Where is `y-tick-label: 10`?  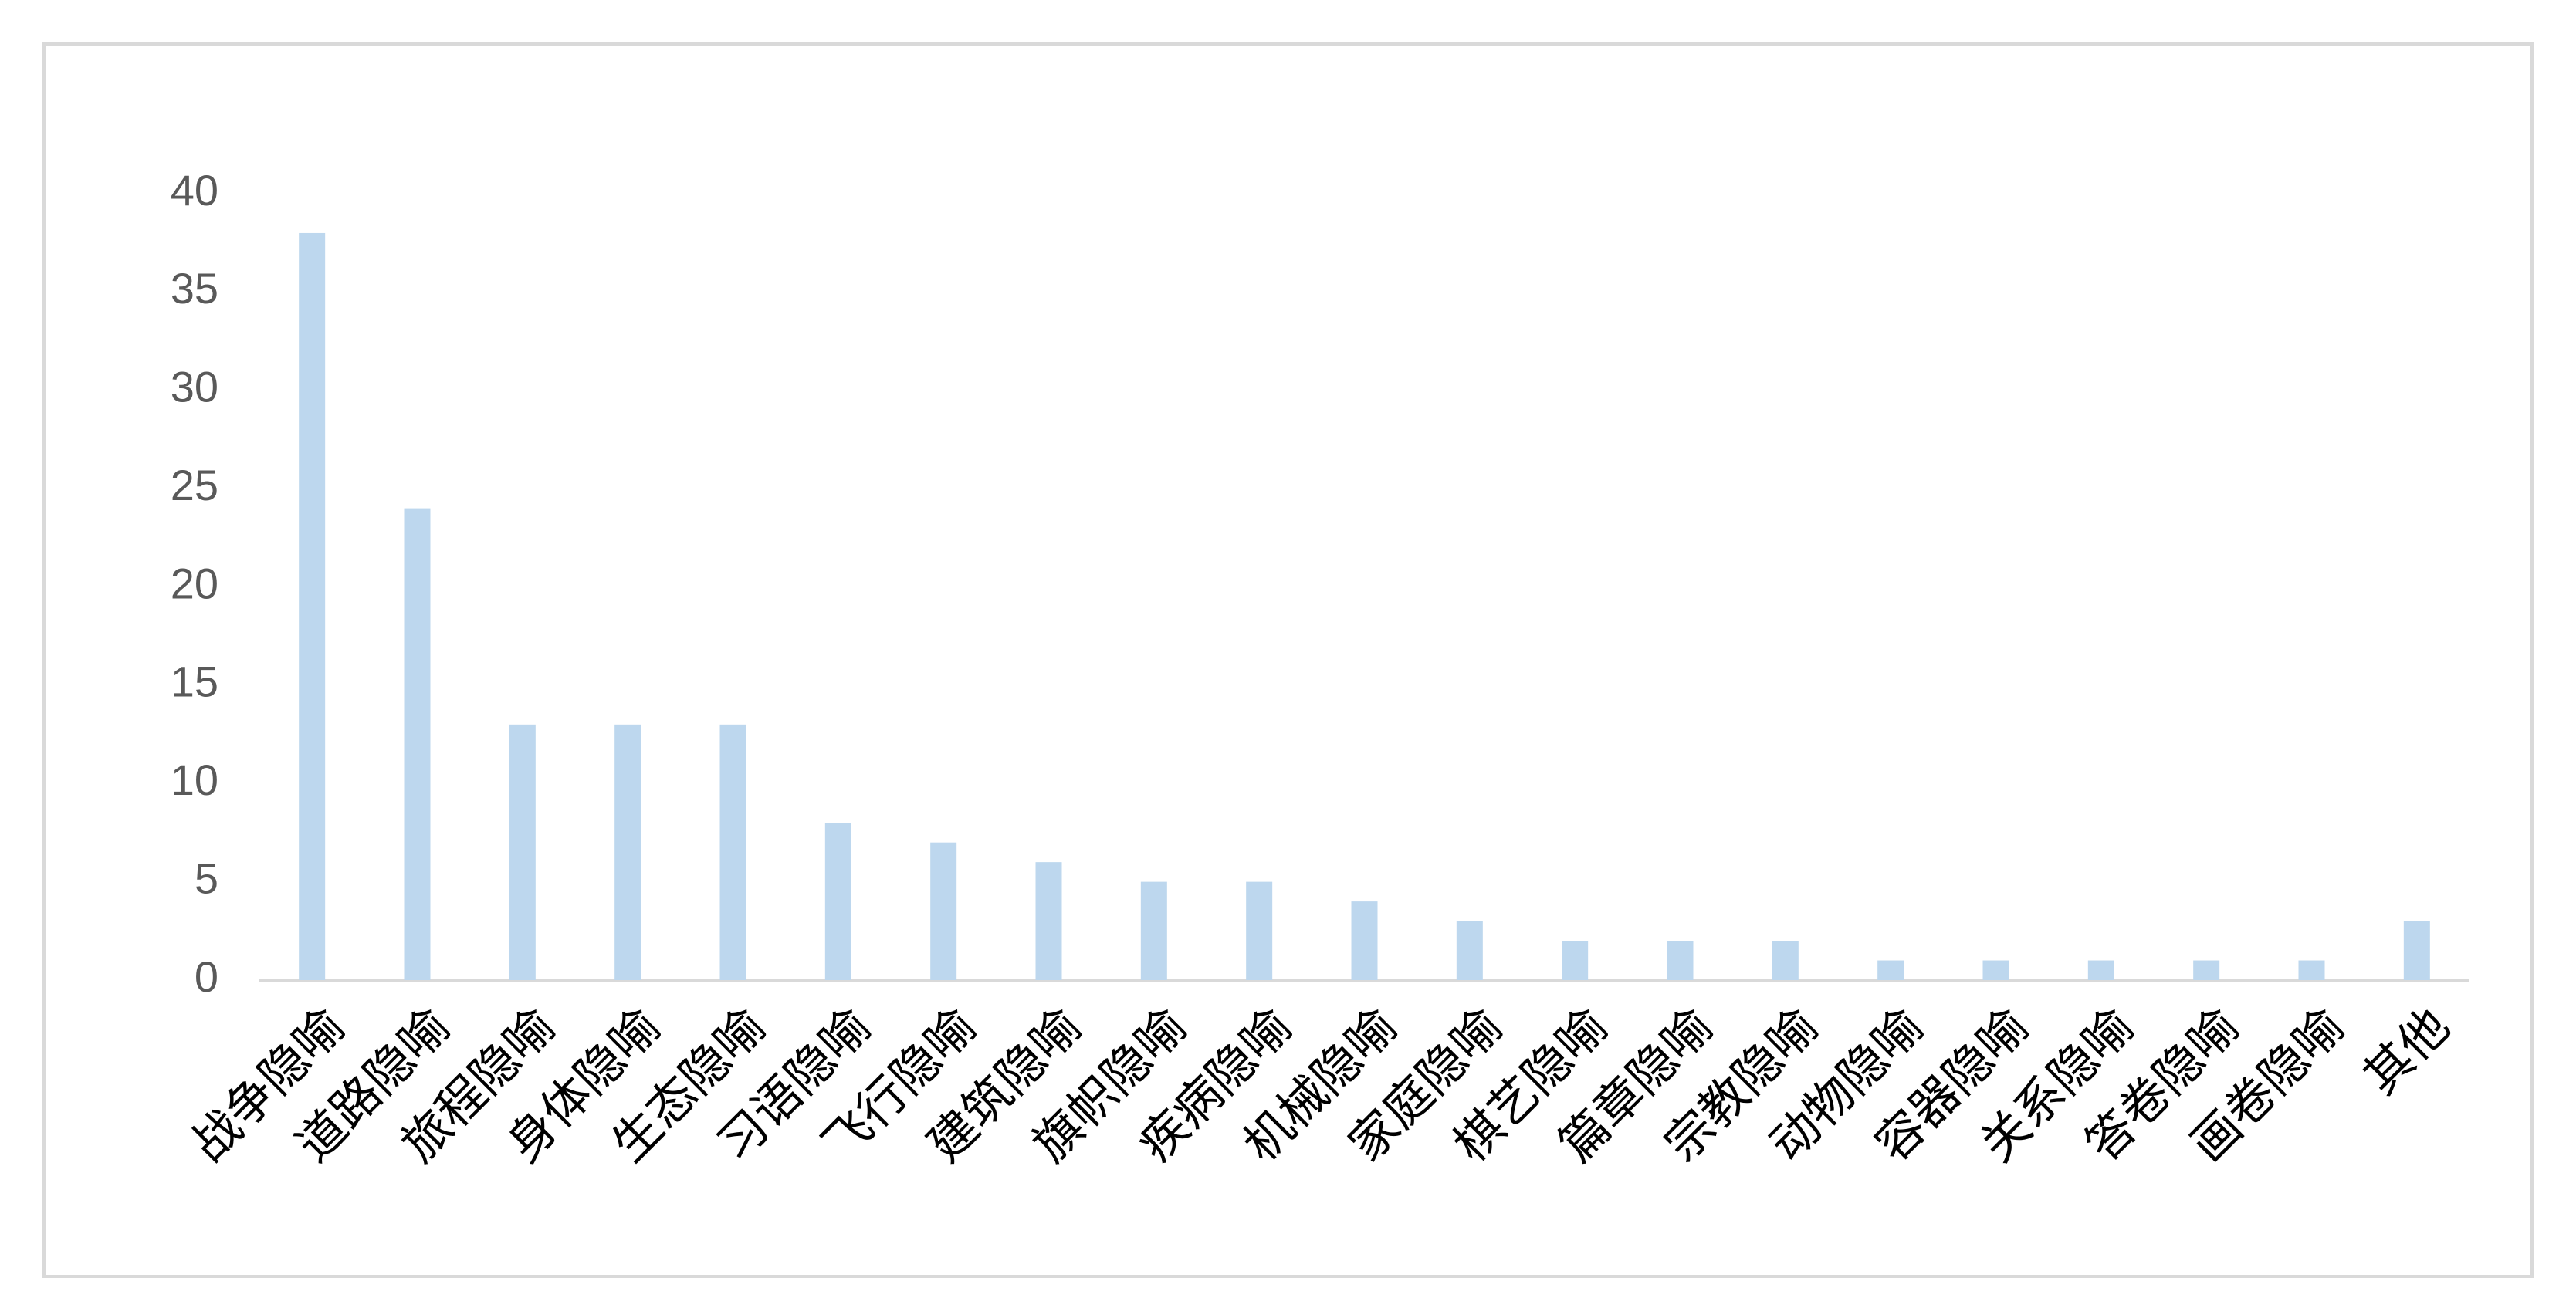
y-tick-label: 10 is located at coordinates (195, 780).